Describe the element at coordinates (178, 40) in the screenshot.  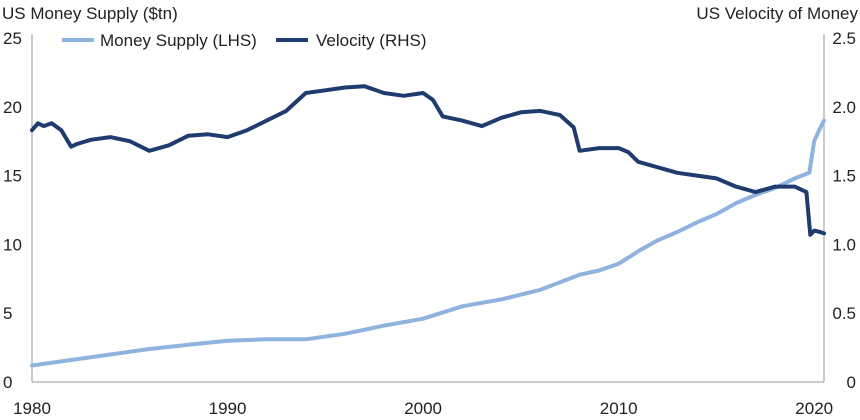
I see `legend-label-money-supply: Money Supply (LHS)` at that location.